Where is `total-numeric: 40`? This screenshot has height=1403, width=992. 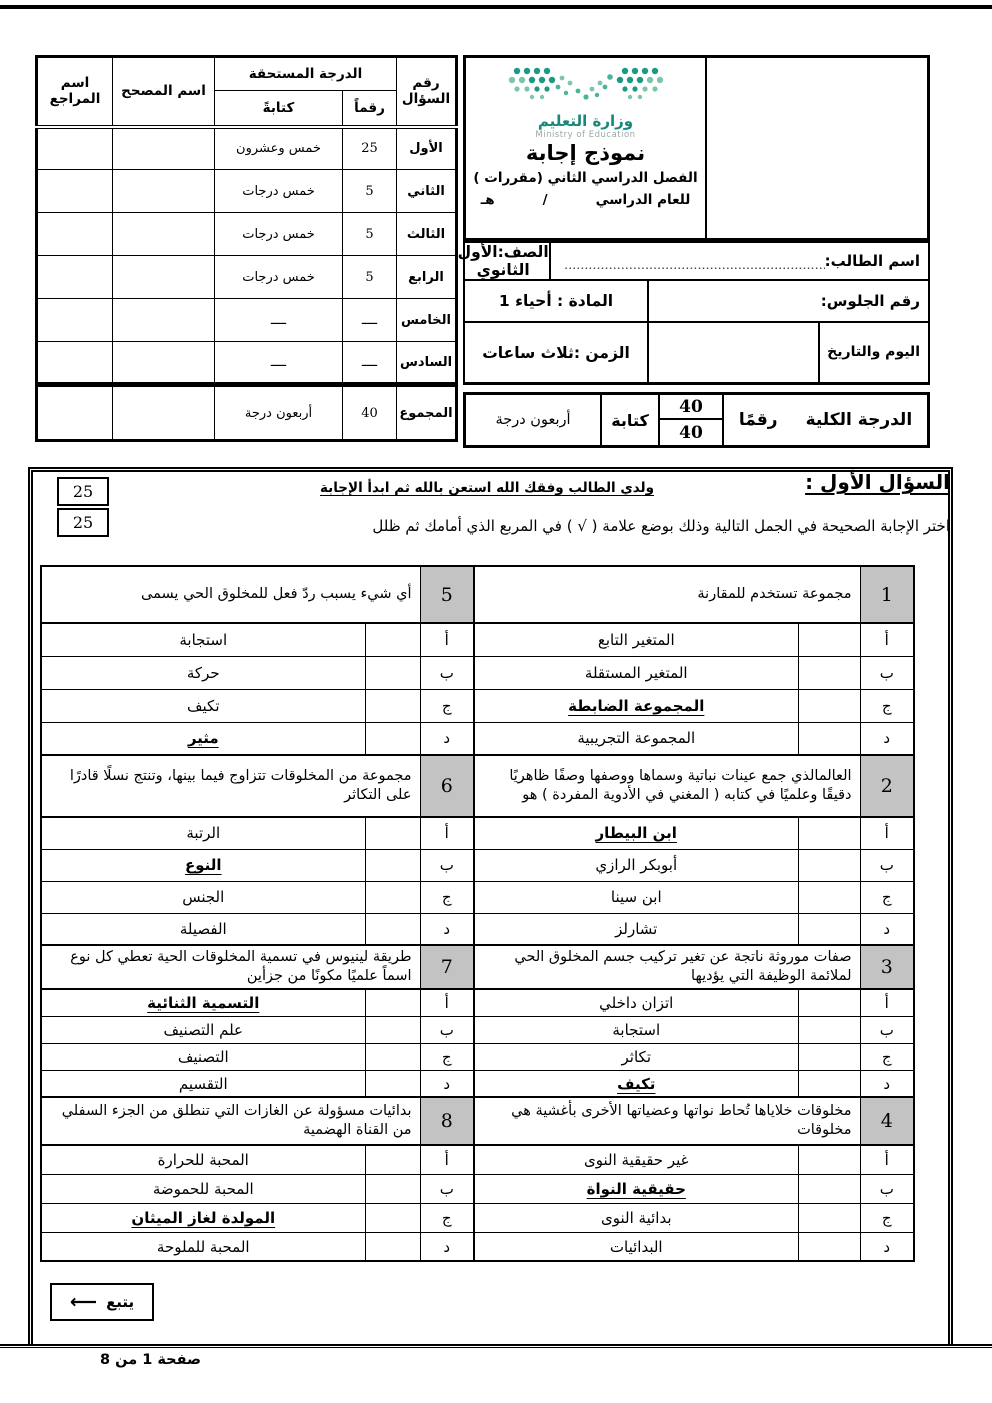
total-numeric: 40 is located at coordinates (369, 412).